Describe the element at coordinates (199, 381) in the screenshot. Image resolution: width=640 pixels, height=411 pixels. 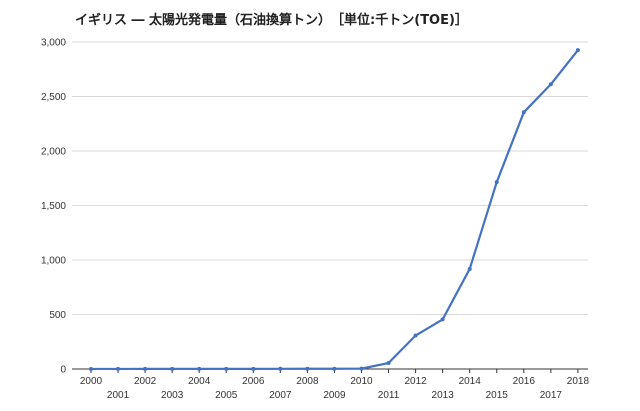
I see `x-tick-label: 2004` at that location.